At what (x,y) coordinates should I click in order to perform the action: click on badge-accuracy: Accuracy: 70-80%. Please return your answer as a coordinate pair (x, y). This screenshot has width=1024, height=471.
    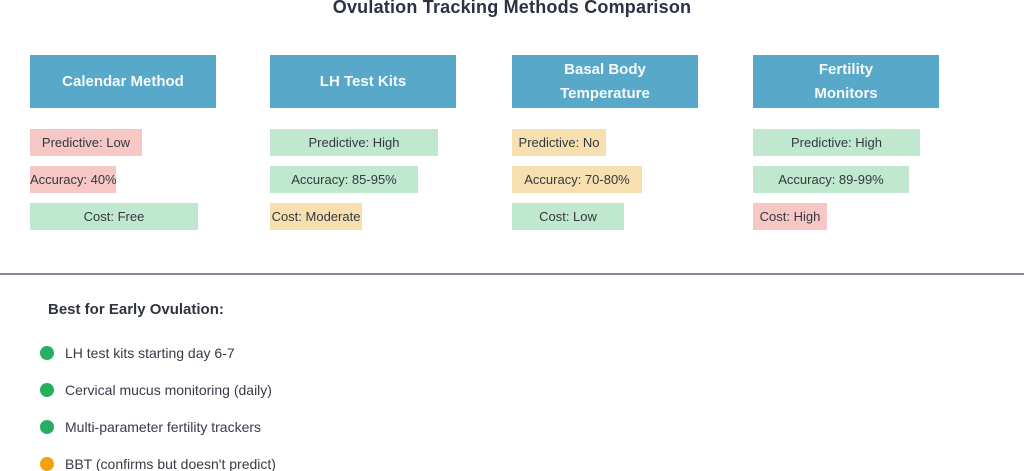
    Looking at the image, I should click on (577, 179).